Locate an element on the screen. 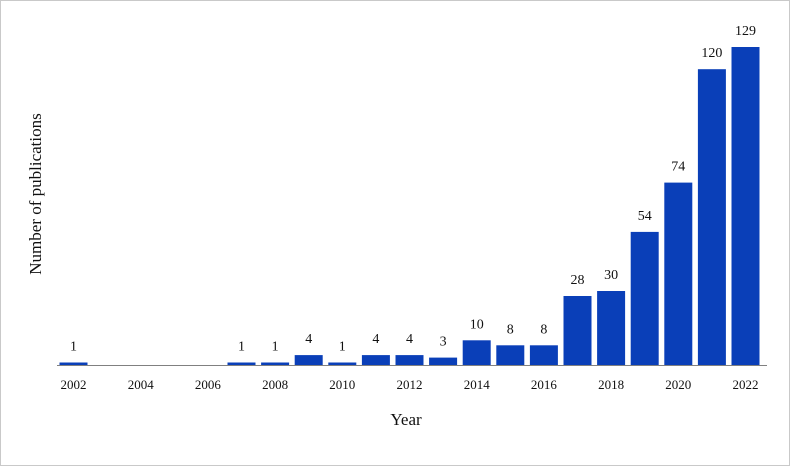 The width and height of the screenshot is (790, 470). data-label-2021: 120 is located at coordinates (711, 53).